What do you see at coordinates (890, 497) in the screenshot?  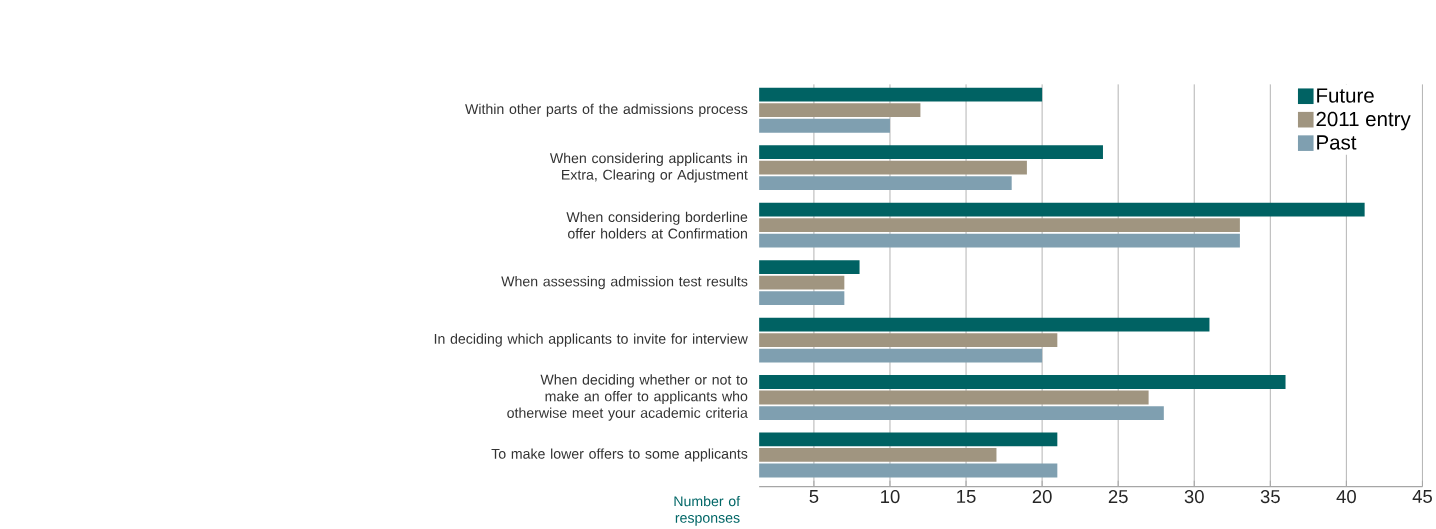 I see `x-tick-label: 10` at bounding box center [890, 497].